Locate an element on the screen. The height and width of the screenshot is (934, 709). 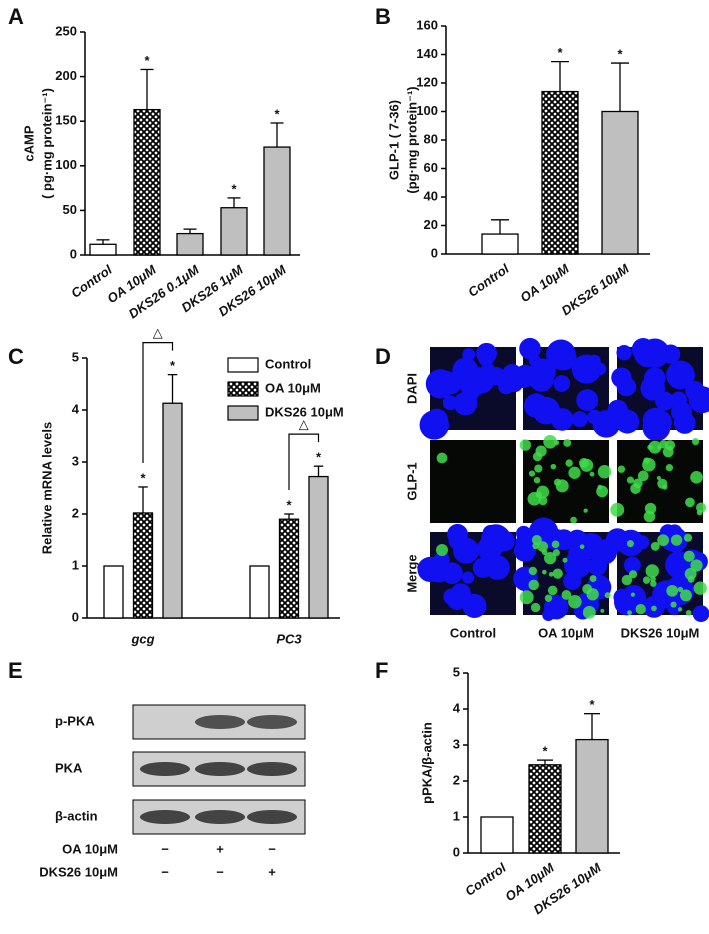
x-tick-label: OA 10μM is located at coordinates (544, 282).